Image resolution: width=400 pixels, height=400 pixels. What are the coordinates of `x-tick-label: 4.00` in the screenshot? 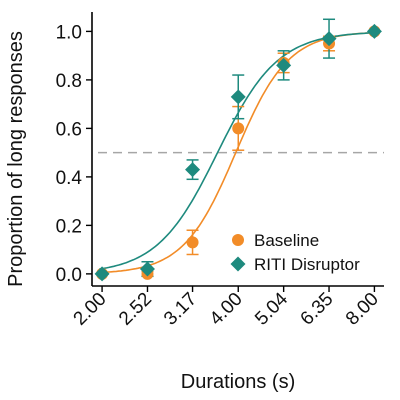 It's located at (226, 309).